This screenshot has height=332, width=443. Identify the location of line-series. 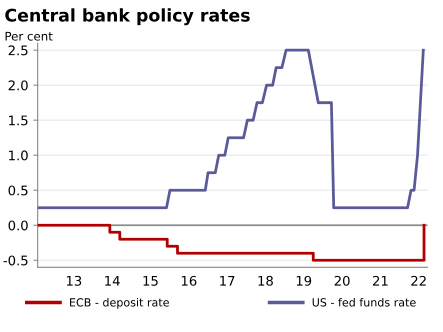
(232, 243).